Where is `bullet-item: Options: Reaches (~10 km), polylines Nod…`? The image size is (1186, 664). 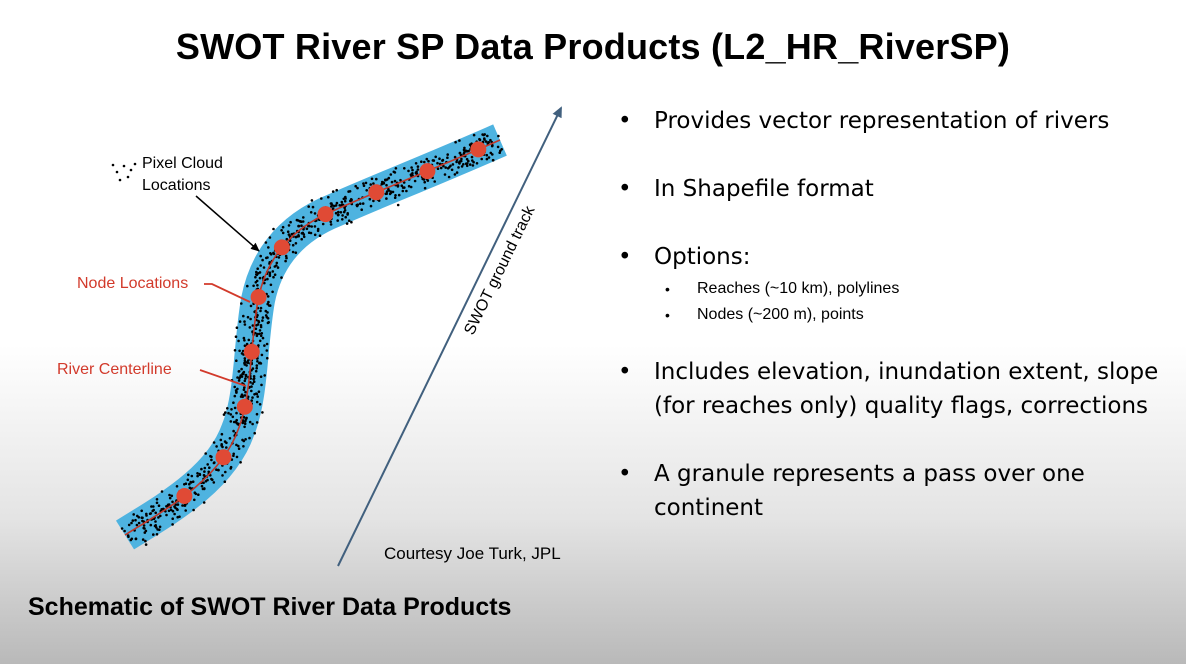
bullet-item: Options: Reaches (~10 km), polylines Nod… is located at coordinates (898, 284).